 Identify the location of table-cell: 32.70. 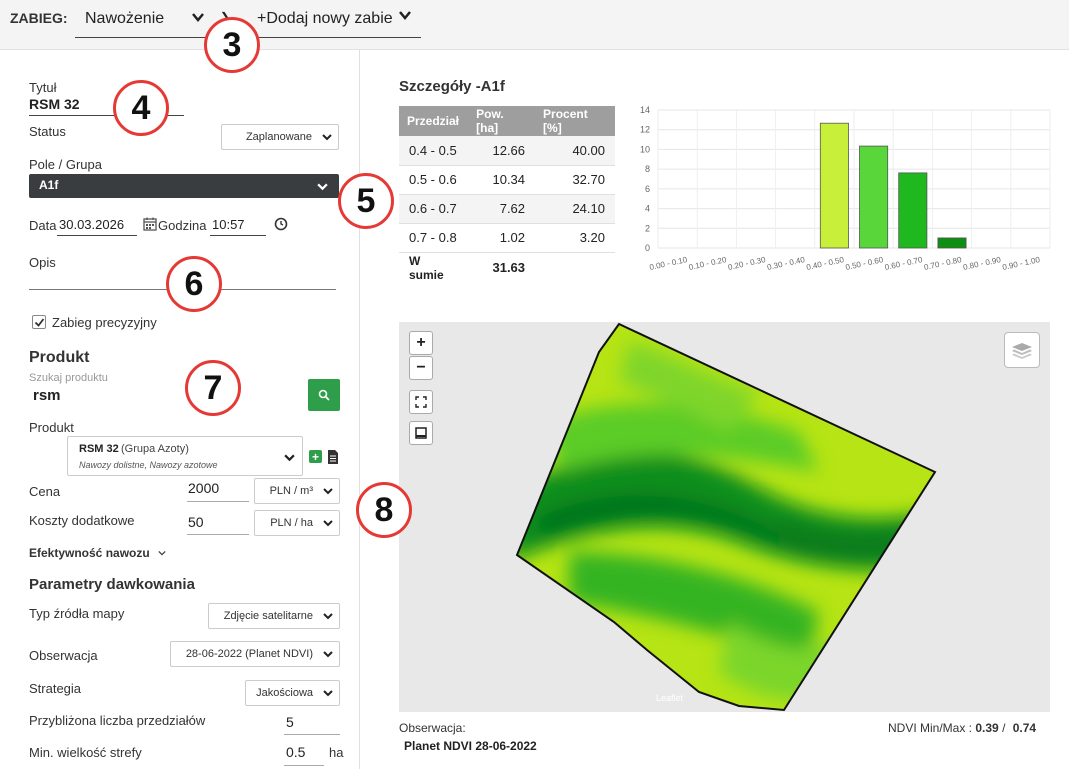
(575, 180).